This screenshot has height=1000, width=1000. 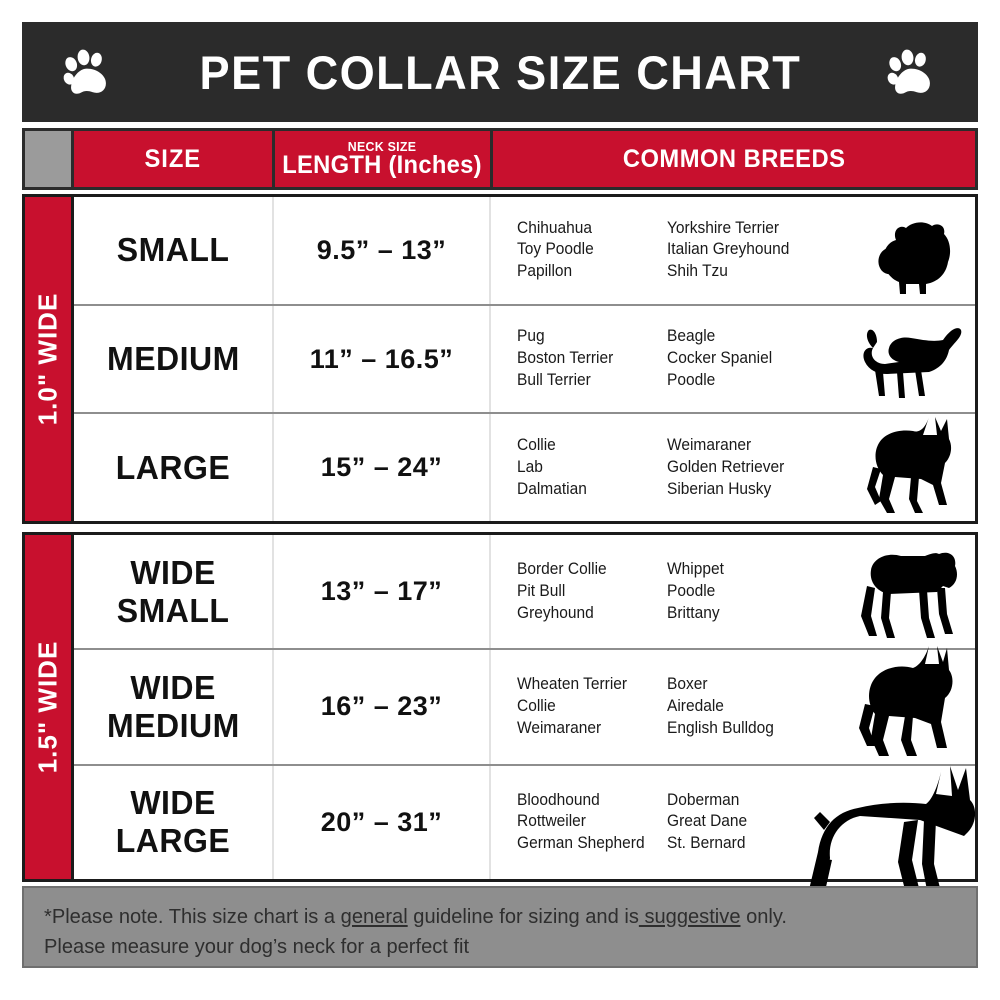 I want to click on footer-text-c: only., so click(x=764, y=916).